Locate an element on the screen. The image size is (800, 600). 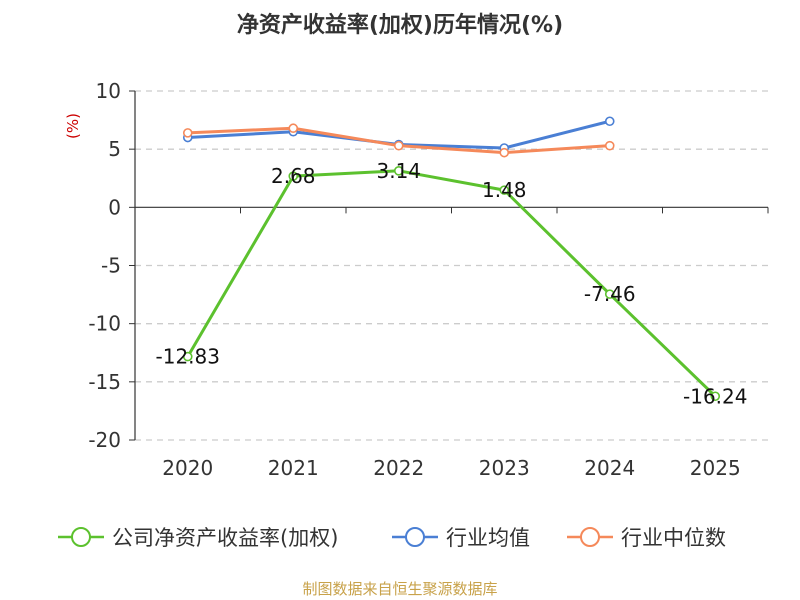
data-label-2021: 2.68 is located at coordinates (293, 176).